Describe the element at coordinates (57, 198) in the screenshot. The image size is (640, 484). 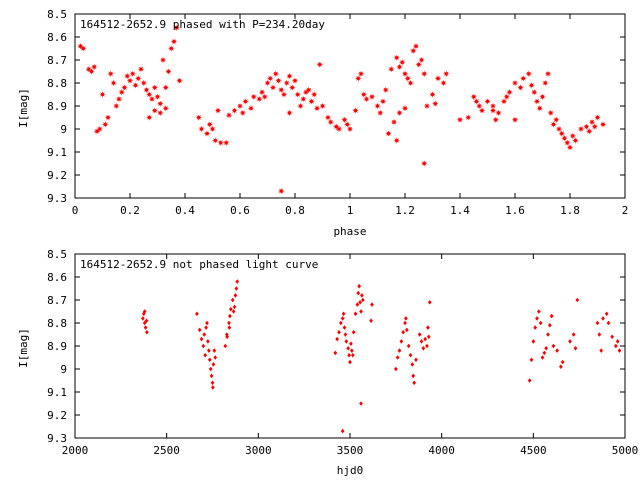
I see `phased-ytick-label: 9.3` at that location.